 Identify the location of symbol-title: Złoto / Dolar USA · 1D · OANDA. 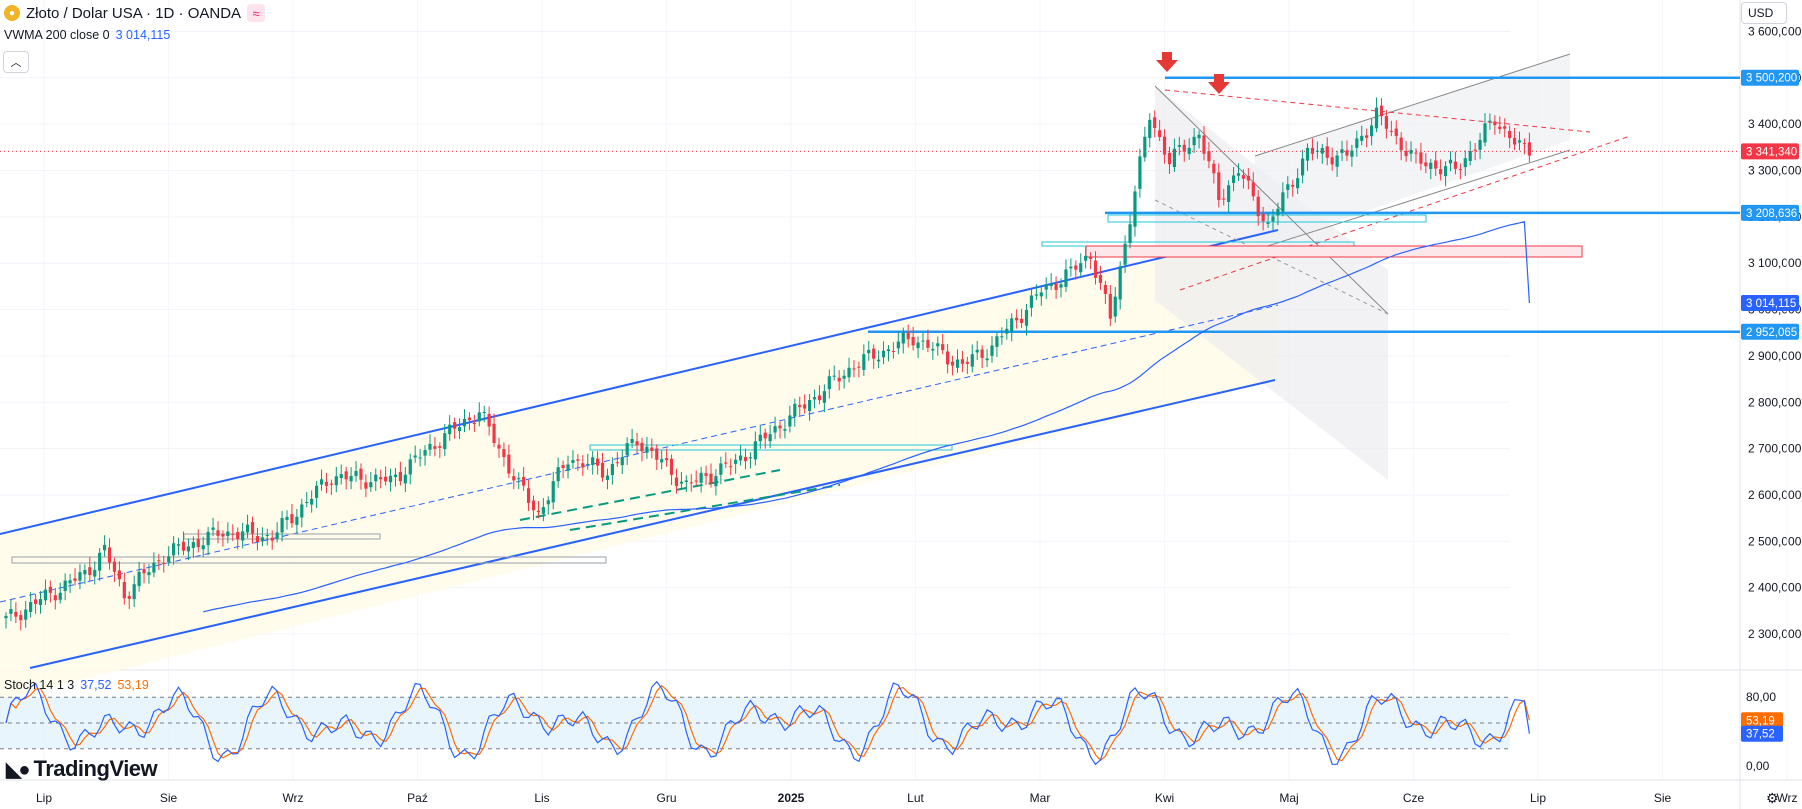
(134, 13).